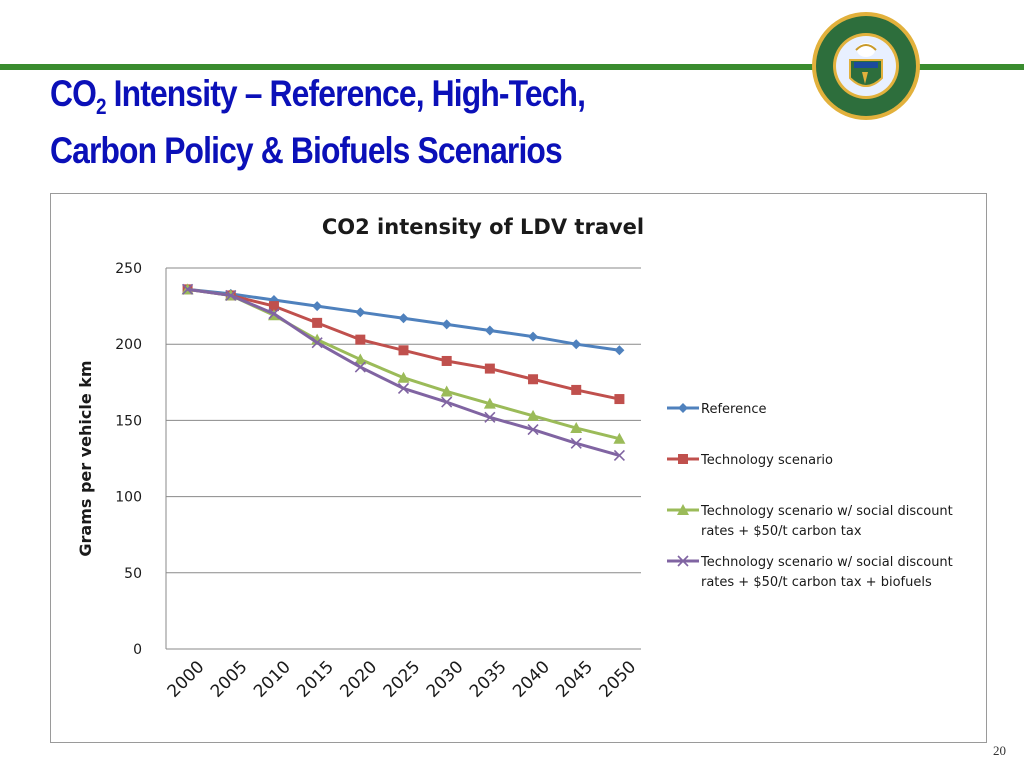  Describe the element at coordinates (345, 93) in the screenshot. I see `title-line1-rest: Intensity – Reference, High-Tech,` at that location.